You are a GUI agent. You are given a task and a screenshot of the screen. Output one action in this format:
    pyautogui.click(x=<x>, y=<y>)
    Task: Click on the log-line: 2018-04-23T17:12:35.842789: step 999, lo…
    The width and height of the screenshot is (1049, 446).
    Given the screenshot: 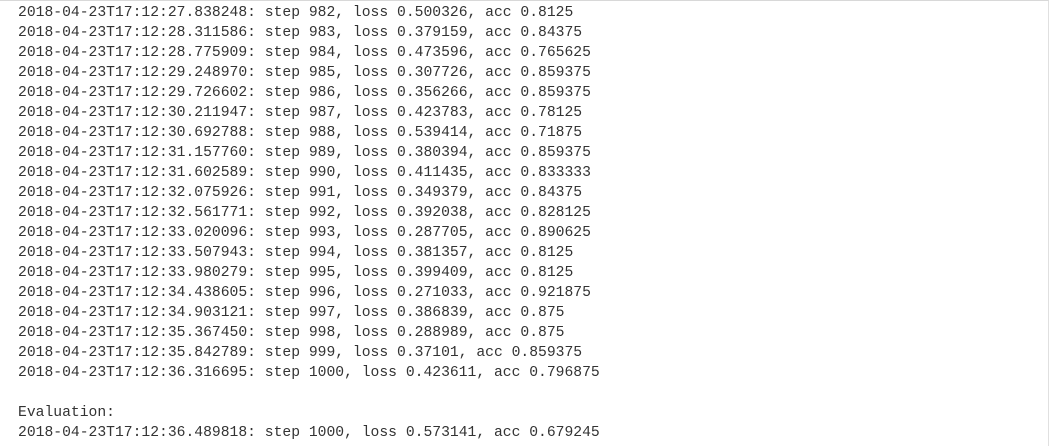 What is the action you would take?
    pyautogui.click(x=300, y=353)
    